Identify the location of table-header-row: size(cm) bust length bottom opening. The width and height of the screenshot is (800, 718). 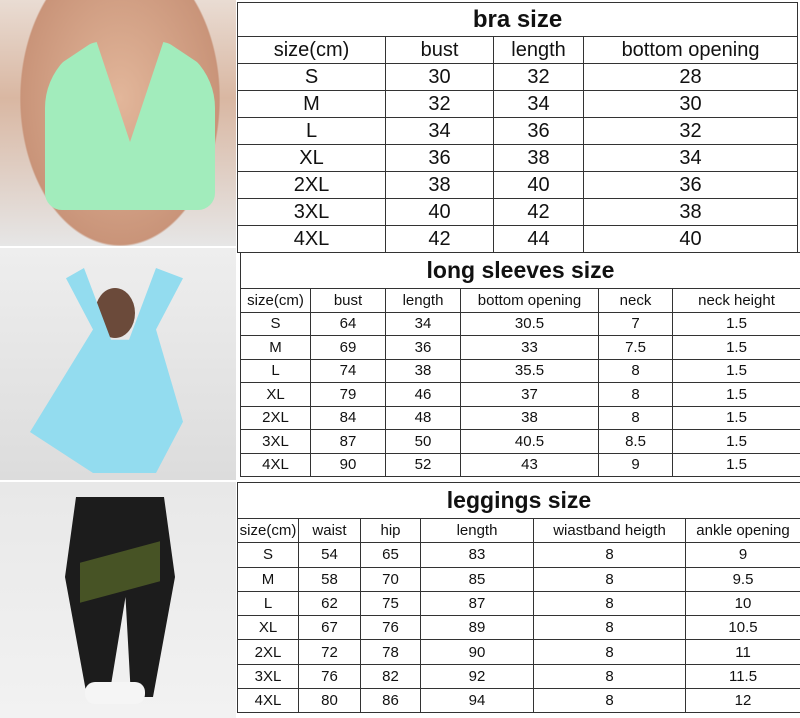
(518, 50).